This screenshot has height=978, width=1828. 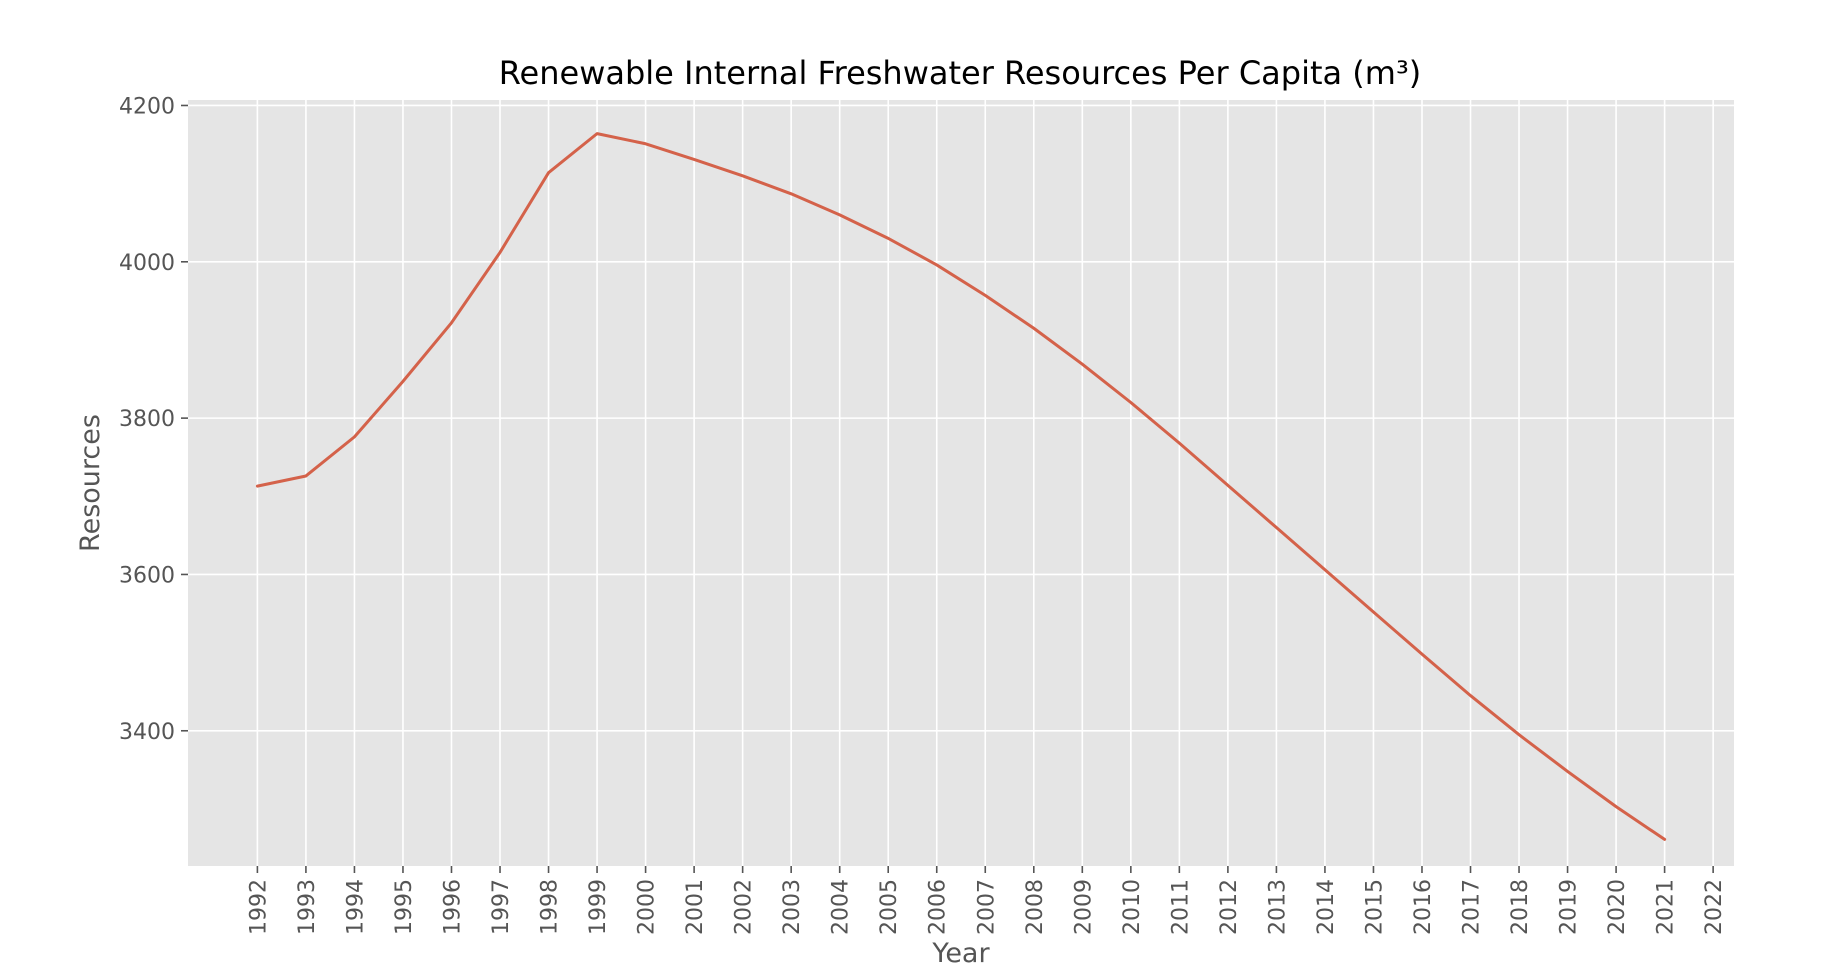 What do you see at coordinates (90, 483) in the screenshot?
I see `y-axis-label: Resources` at bounding box center [90, 483].